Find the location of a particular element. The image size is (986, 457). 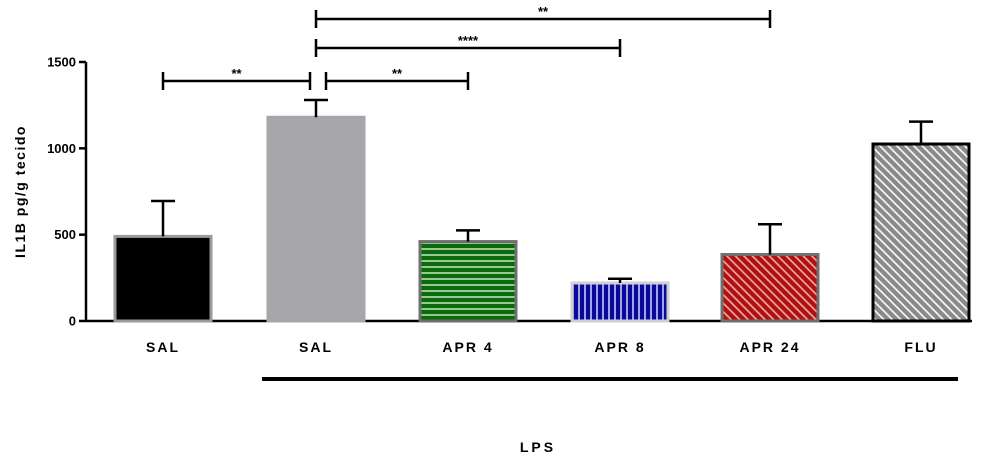

x-tick-label: FLU is located at coordinates (920, 347).